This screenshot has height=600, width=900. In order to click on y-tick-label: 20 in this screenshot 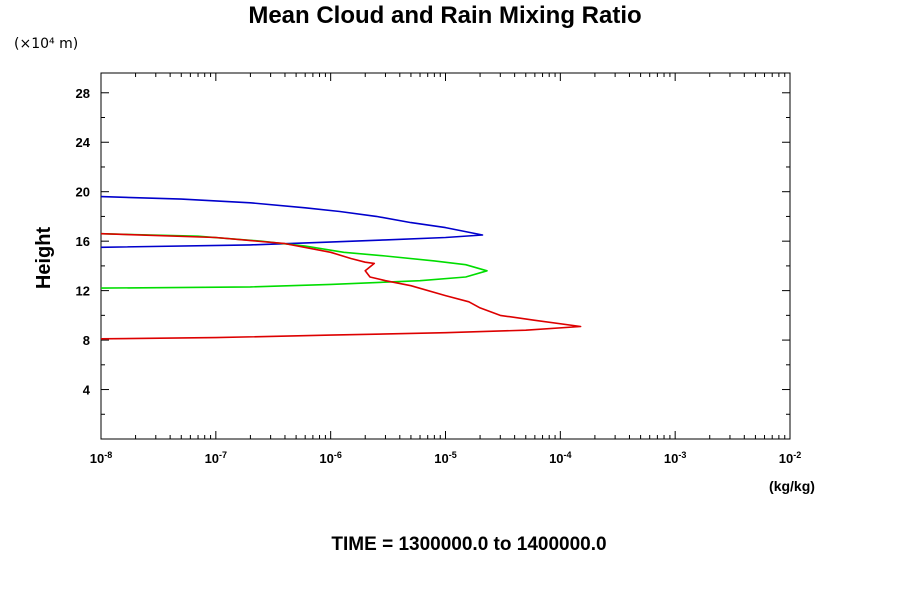, I will do `click(83, 192)`.